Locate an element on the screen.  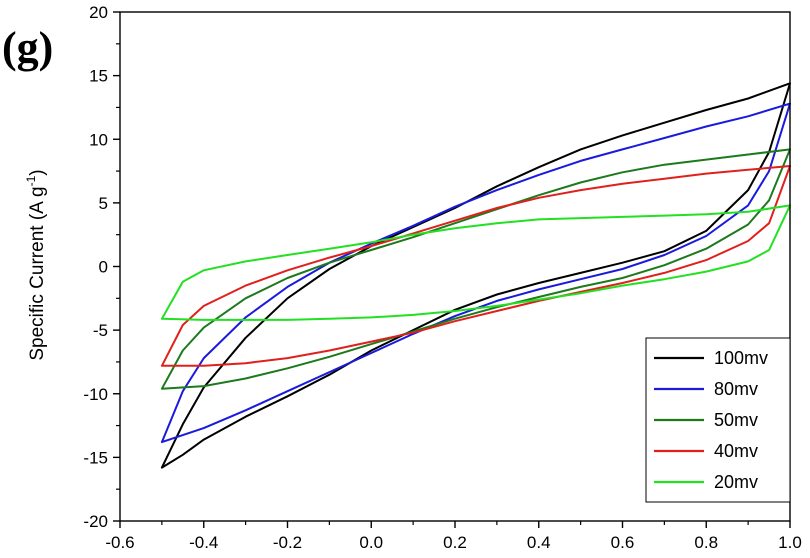
y-tick-label: 10 is located at coordinates (98, 139).